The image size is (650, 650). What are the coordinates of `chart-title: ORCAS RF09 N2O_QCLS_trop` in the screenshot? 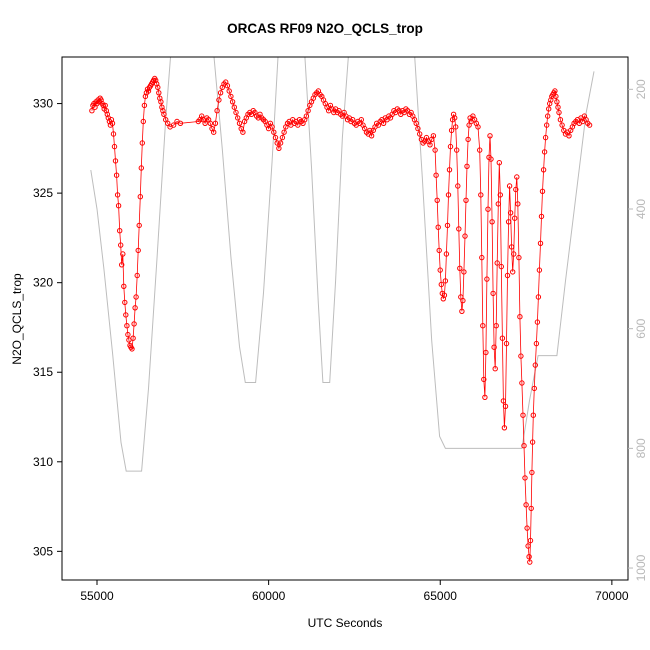 It's located at (325, 28).